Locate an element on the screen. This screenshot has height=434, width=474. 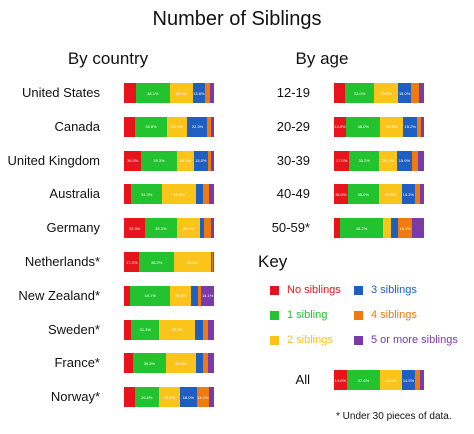
row-label-age: 40-49 is located at coordinates (293, 194).